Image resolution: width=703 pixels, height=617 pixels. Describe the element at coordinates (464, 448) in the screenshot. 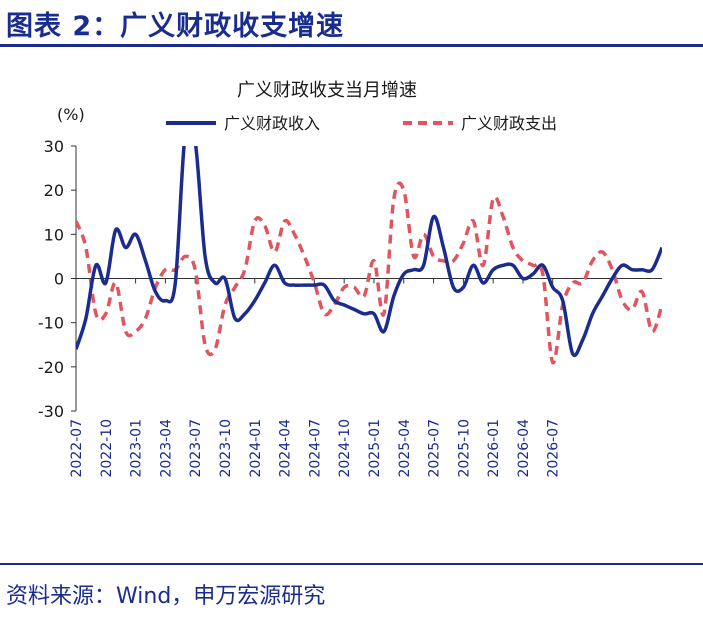

I see `x-tick-label: 2025-10` at that location.